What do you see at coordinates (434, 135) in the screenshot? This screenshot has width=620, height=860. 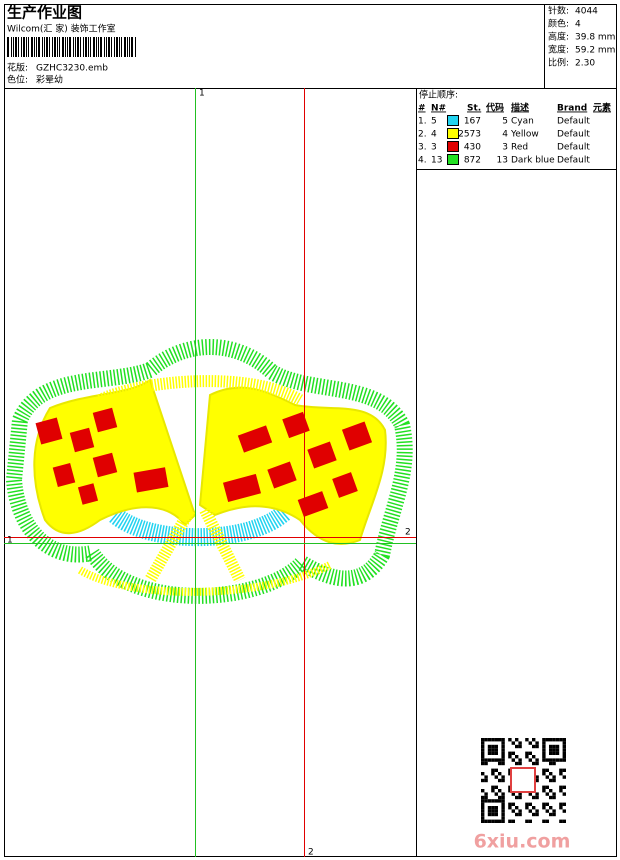 I see `row-needle: 4` at bounding box center [434, 135].